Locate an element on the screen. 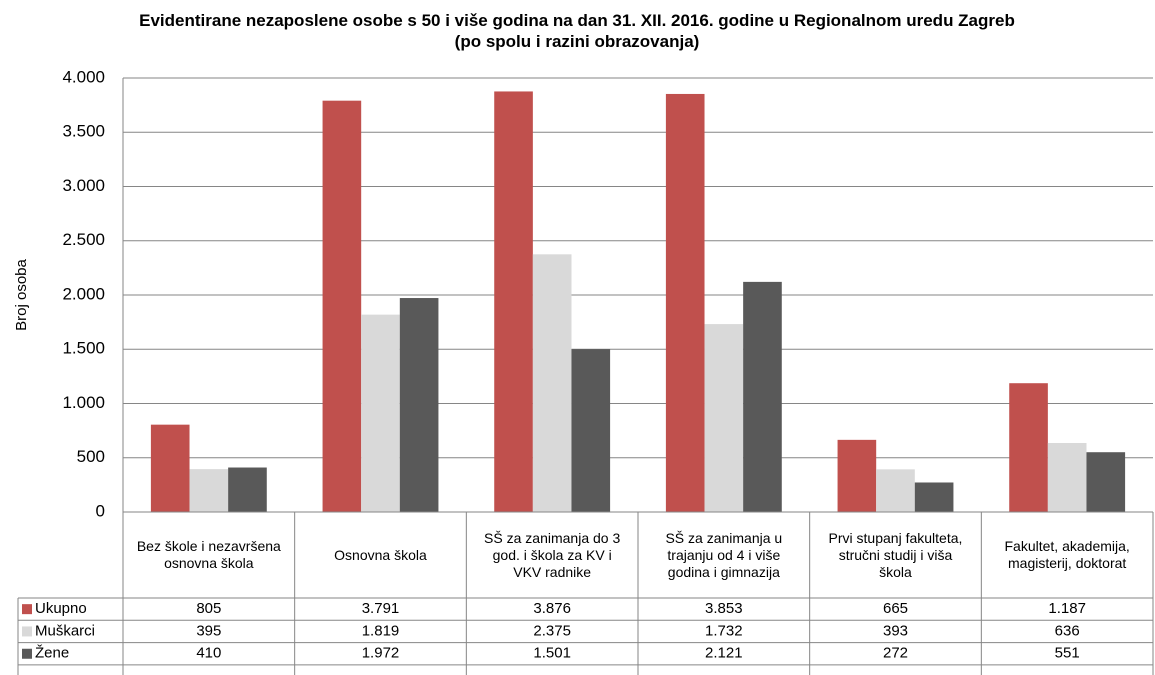 The image size is (1155, 675). value-label: 805 is located at coordinates (208, 608).